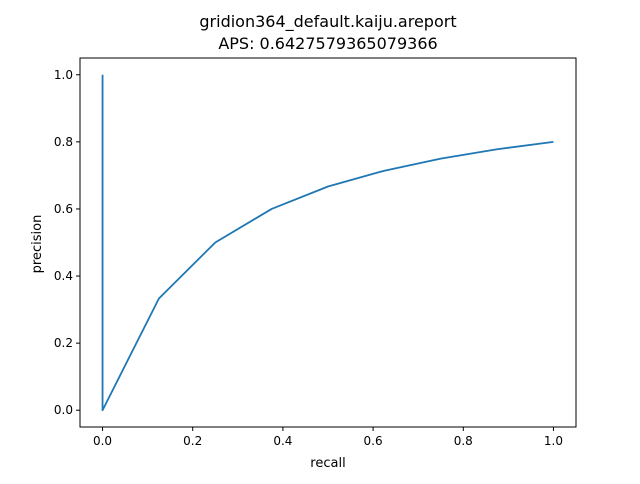 The height and width of the screenshot is (484, 640). Describe the element at coordinates (63, 410) in the screenshot. I see `y-tick-label: 0.0` at that location.